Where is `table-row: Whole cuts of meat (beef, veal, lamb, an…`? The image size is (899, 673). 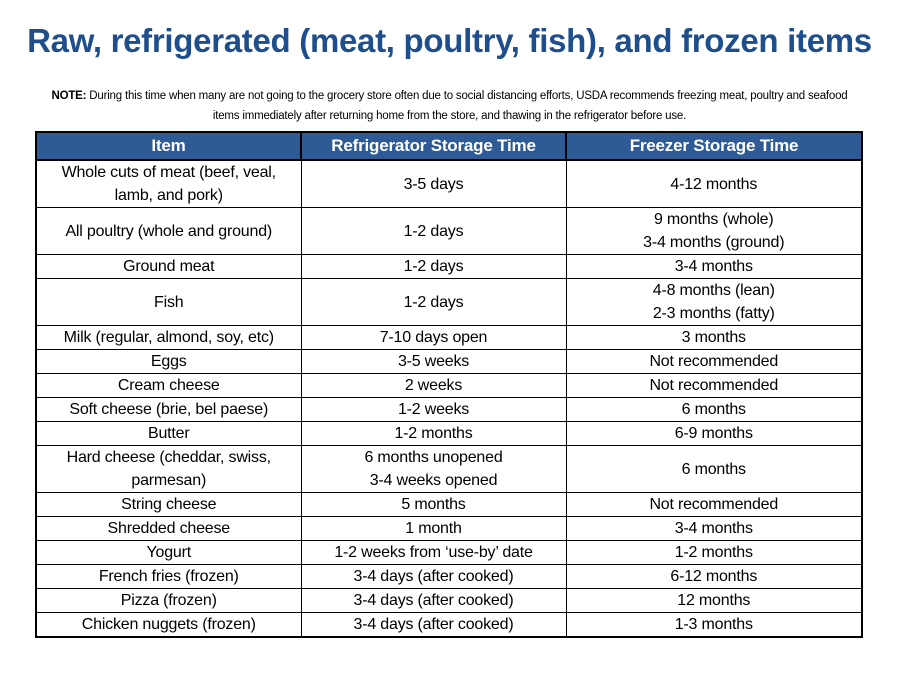 table-row: Whole cuts of meat (beef, veal, lamb, an… is located at coordinates (449, 183).